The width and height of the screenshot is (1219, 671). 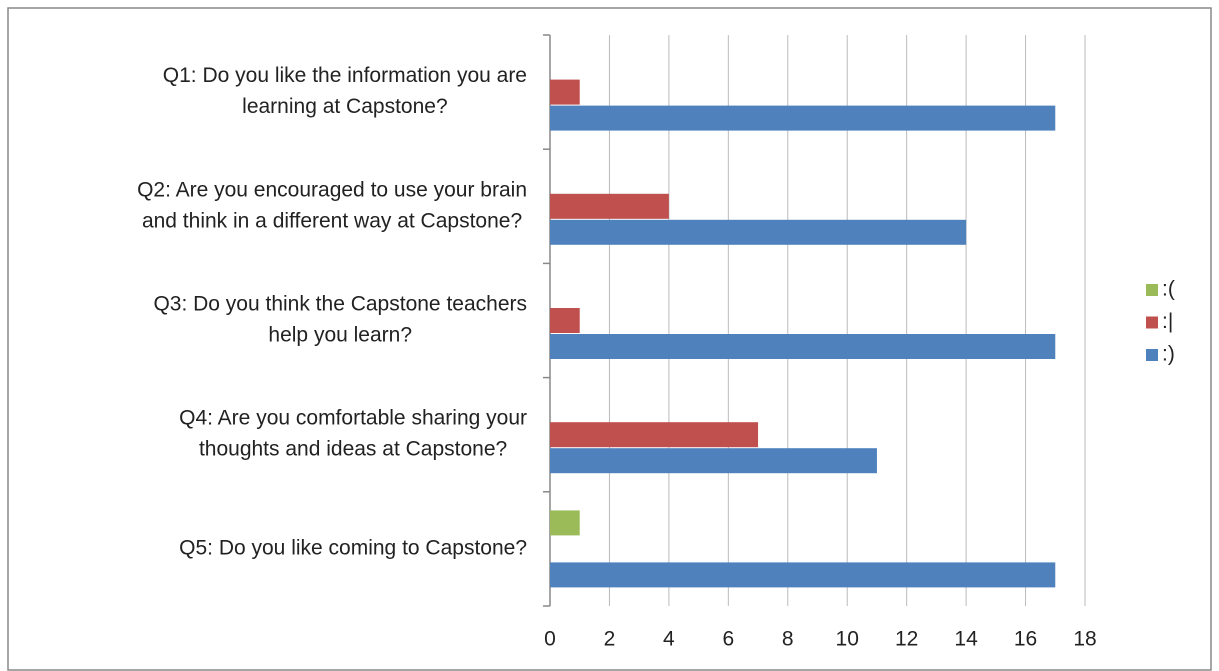 I want to click on y-tick-label: Q5: Do you like coming to Capstone?, so click(x=353, y=547).